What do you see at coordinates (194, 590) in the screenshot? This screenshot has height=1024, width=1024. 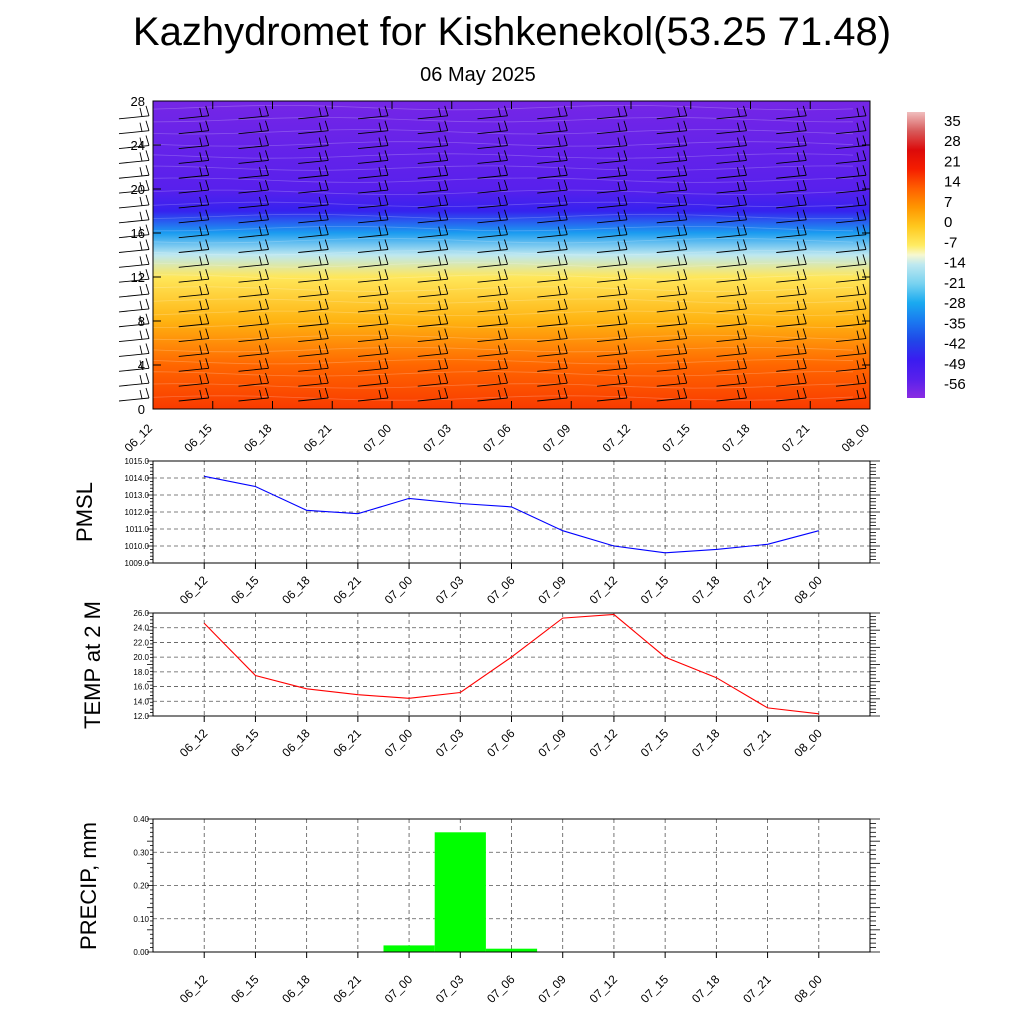 I see `x-tick-label: 06_12` at bounding box center [194, 590].